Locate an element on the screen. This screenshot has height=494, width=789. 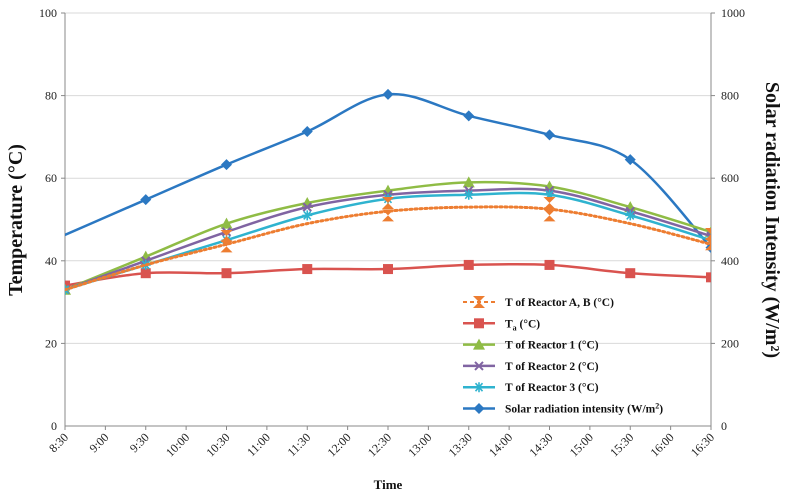
legend-item: T of Reactor 2 (°C) is located at coordinates (531, 367).